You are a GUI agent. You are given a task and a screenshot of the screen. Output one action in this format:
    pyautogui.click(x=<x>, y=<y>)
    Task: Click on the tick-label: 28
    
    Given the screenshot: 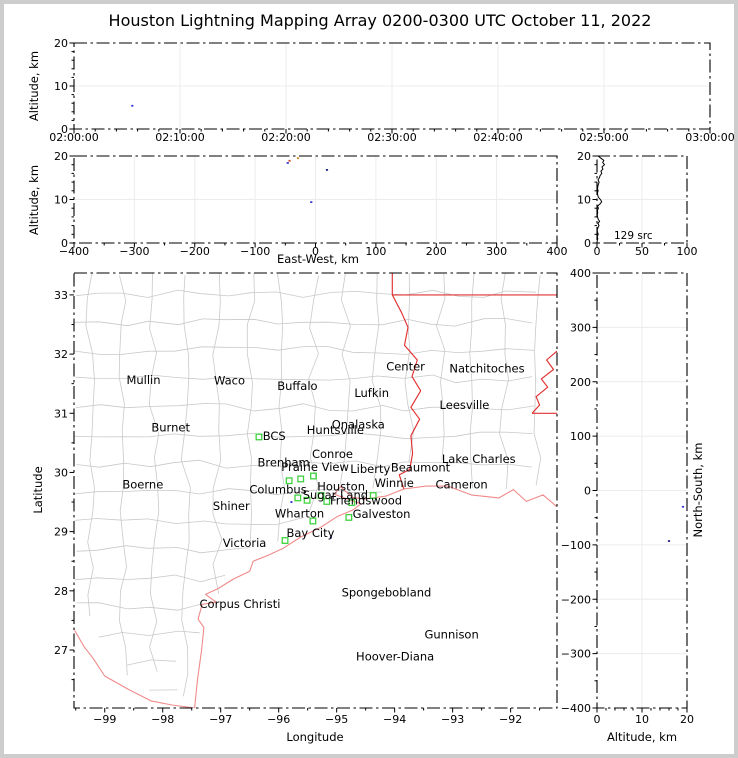 What is the action you would take?
    pyautogui.click(x=61, y=591)
    